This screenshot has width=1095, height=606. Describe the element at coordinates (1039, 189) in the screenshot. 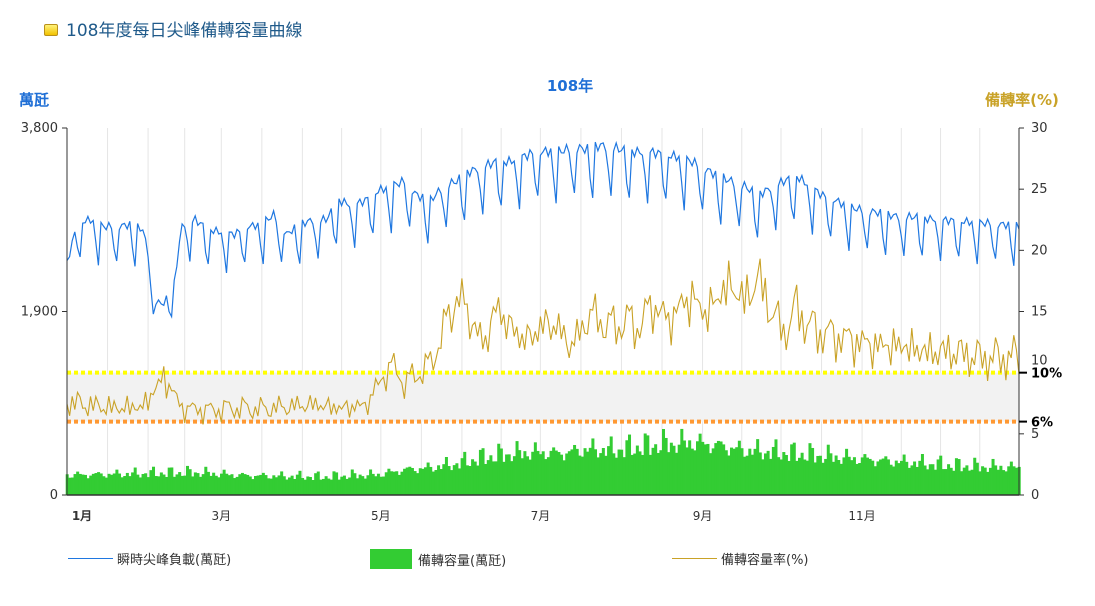

I see `y-right-tick-label-5: 25` at that location.